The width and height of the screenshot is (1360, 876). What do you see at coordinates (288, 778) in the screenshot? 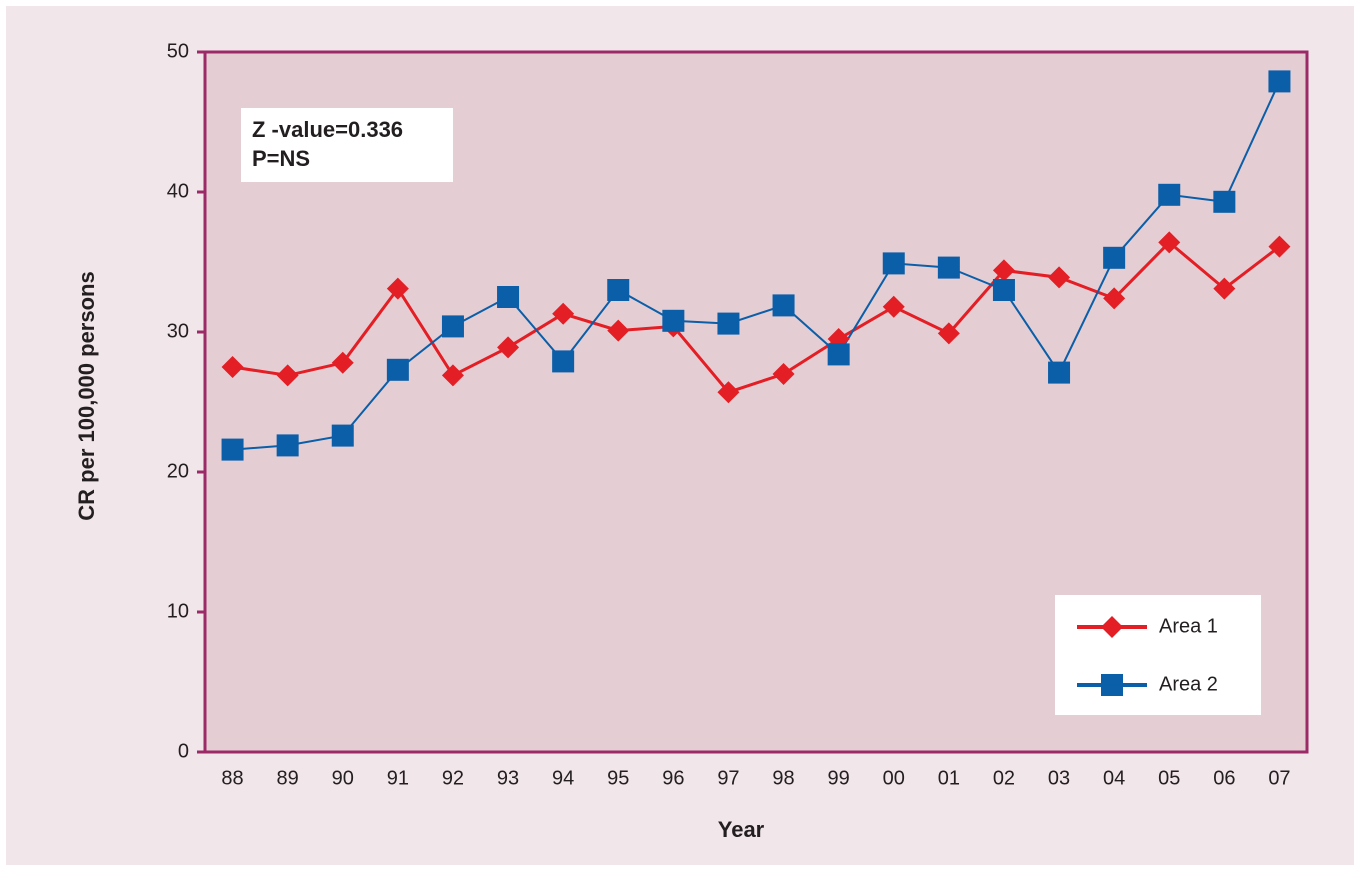
I see `x-tick-label: 89` at bounding box center [288, 778].